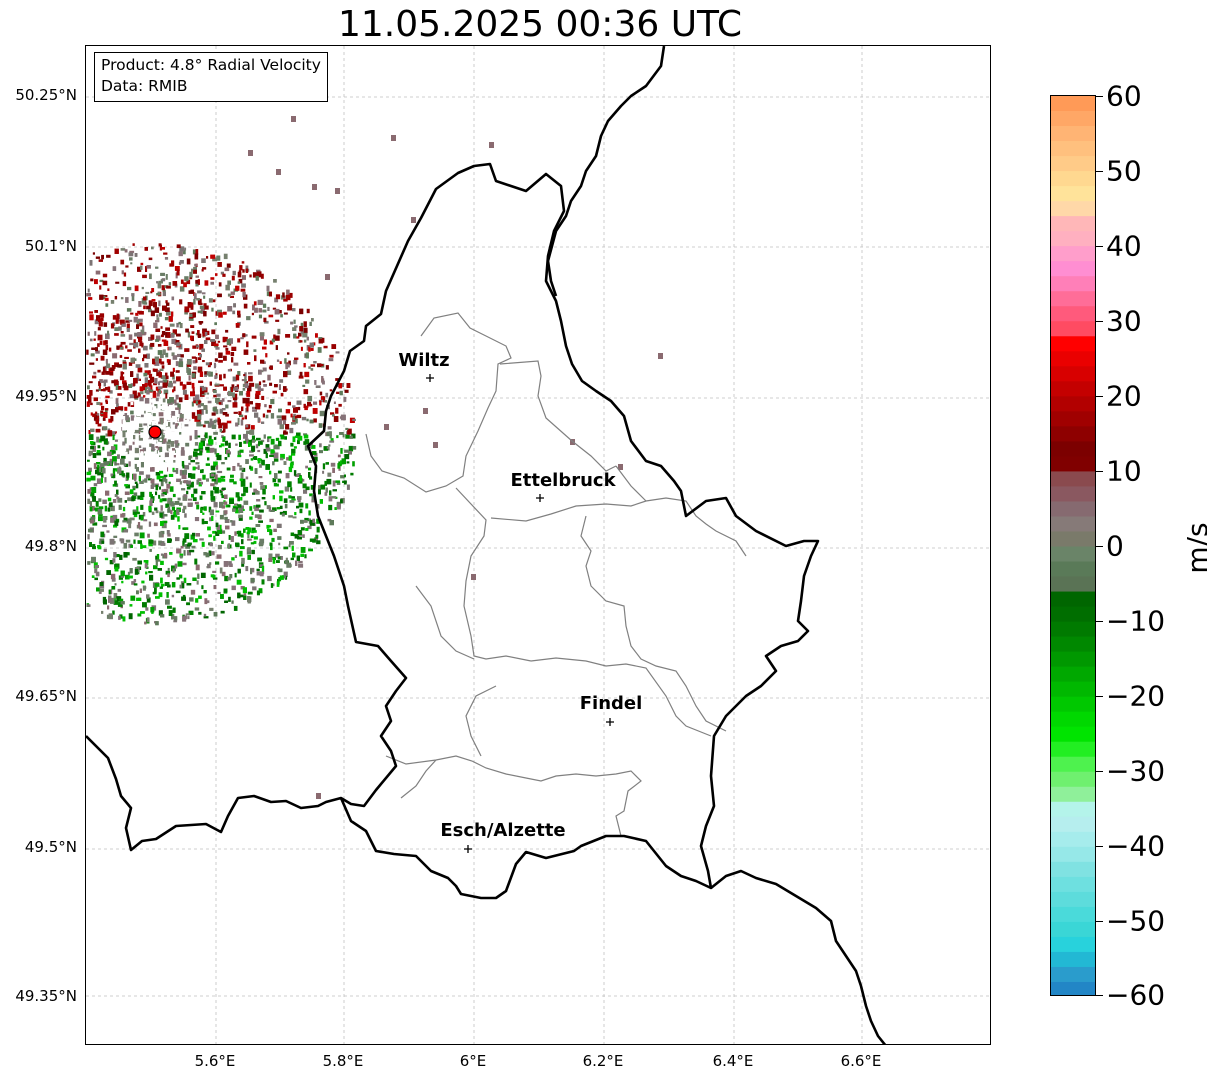  I want to click on colorbar-tick-minus50, so click(1099, 921).